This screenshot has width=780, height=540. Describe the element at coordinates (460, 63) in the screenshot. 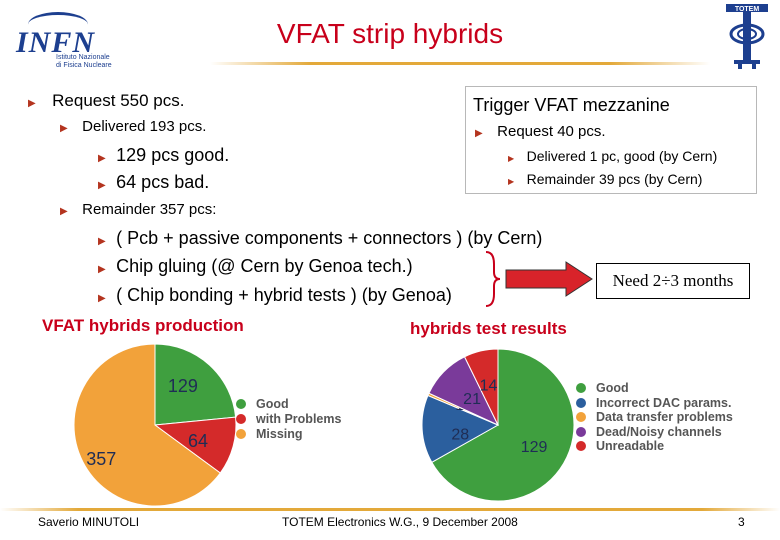

I see `title-underline` at that location.